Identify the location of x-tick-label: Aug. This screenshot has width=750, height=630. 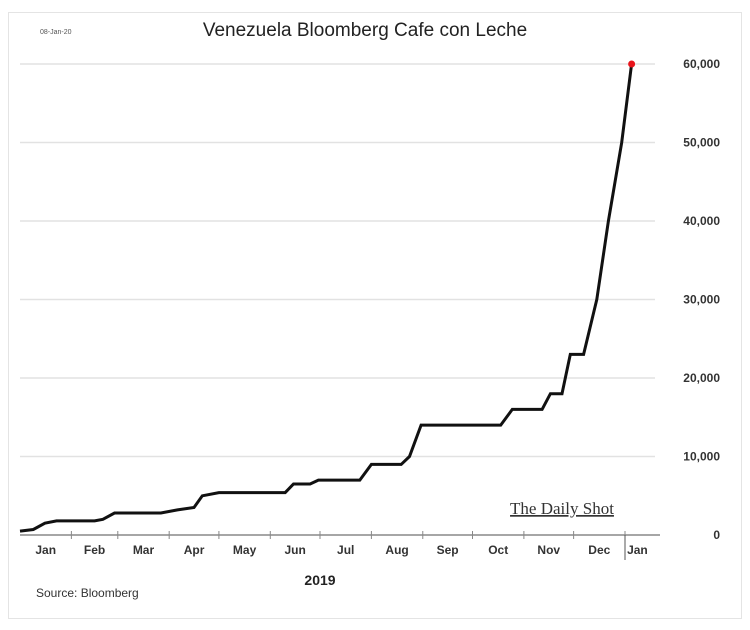
(396, 550).